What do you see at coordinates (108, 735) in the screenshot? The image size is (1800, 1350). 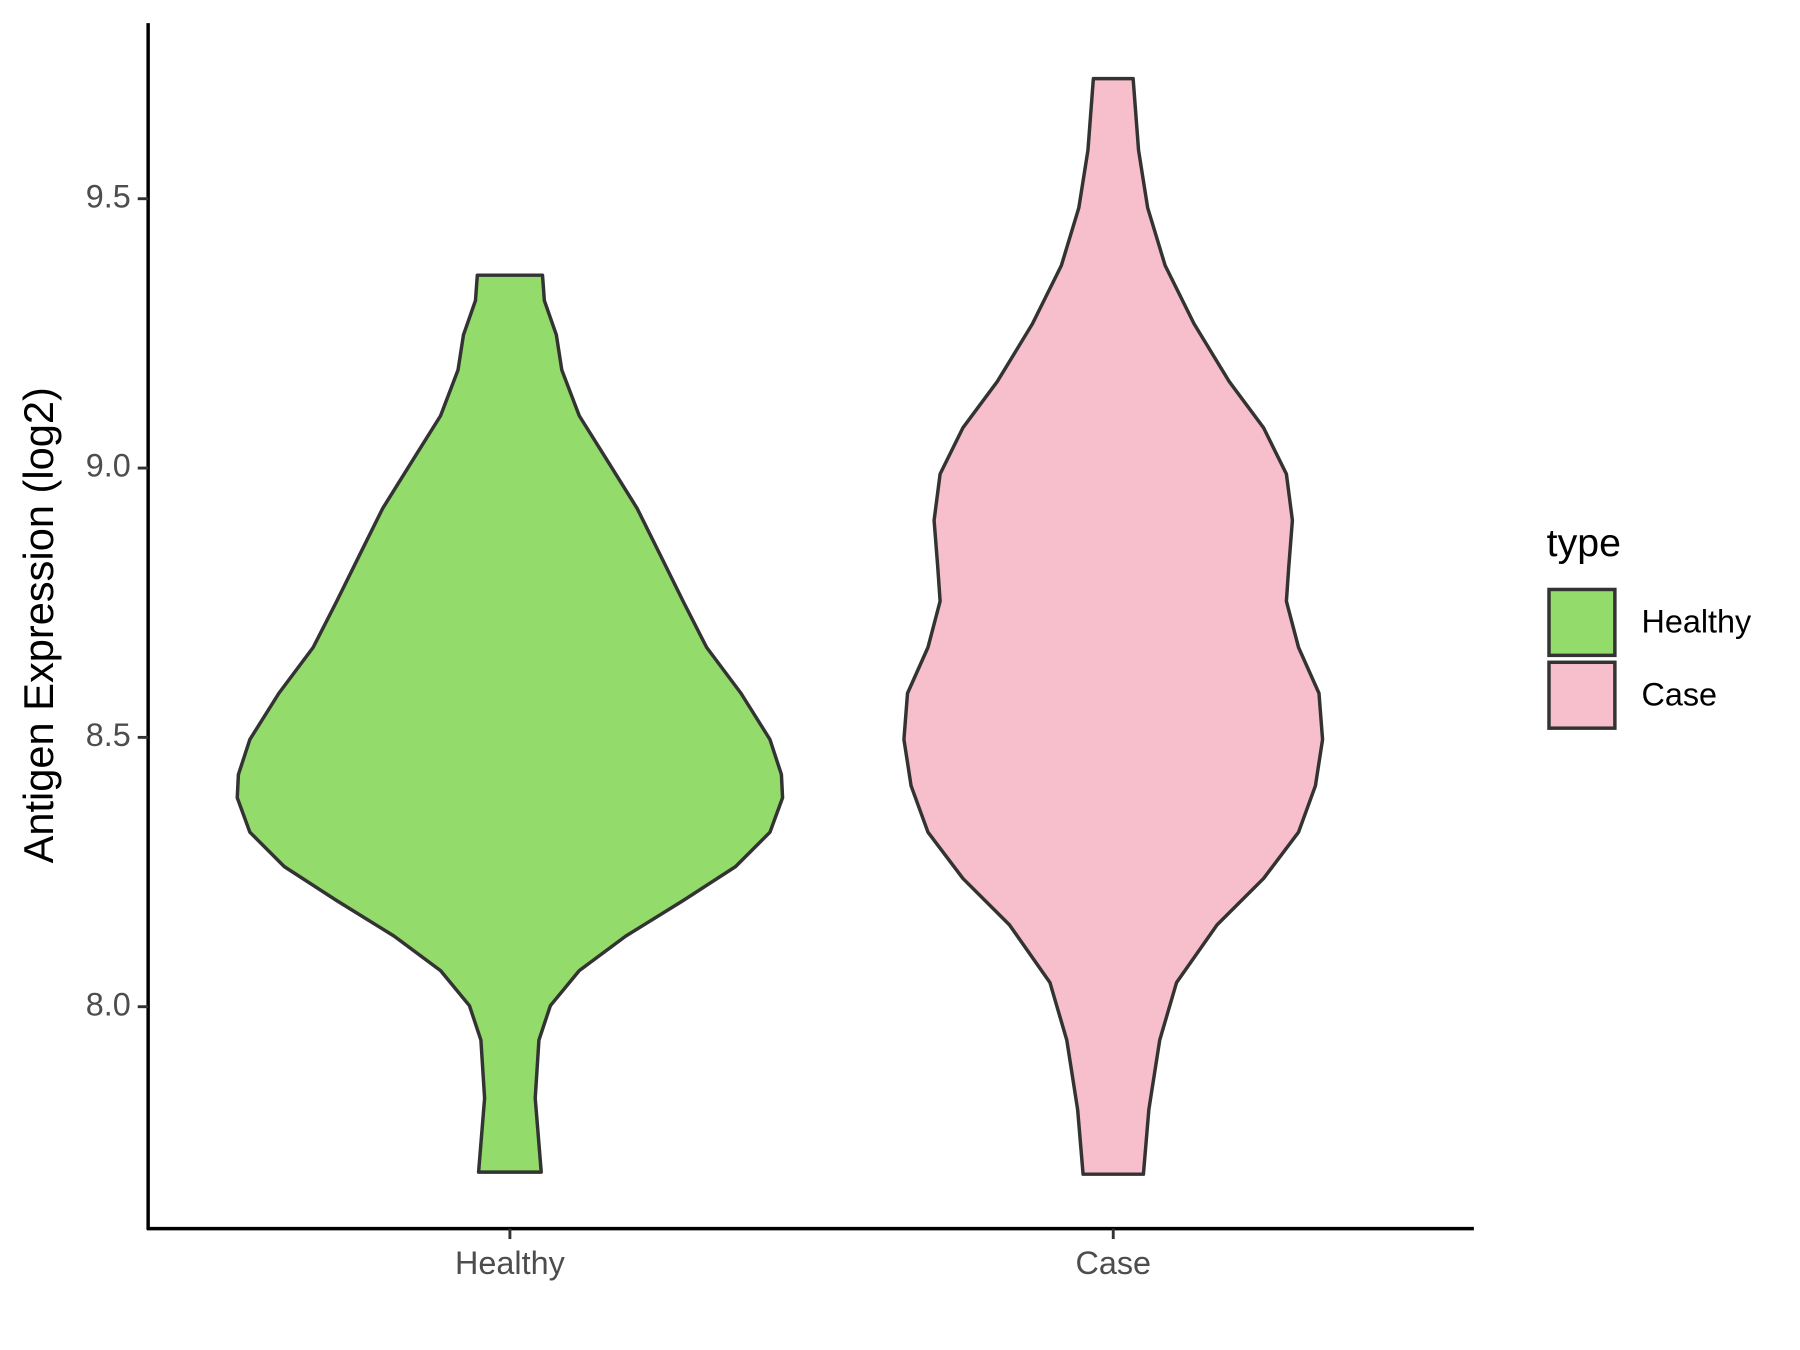 I see `y-tick-label: 8.5` at bounding box center [108, 735].